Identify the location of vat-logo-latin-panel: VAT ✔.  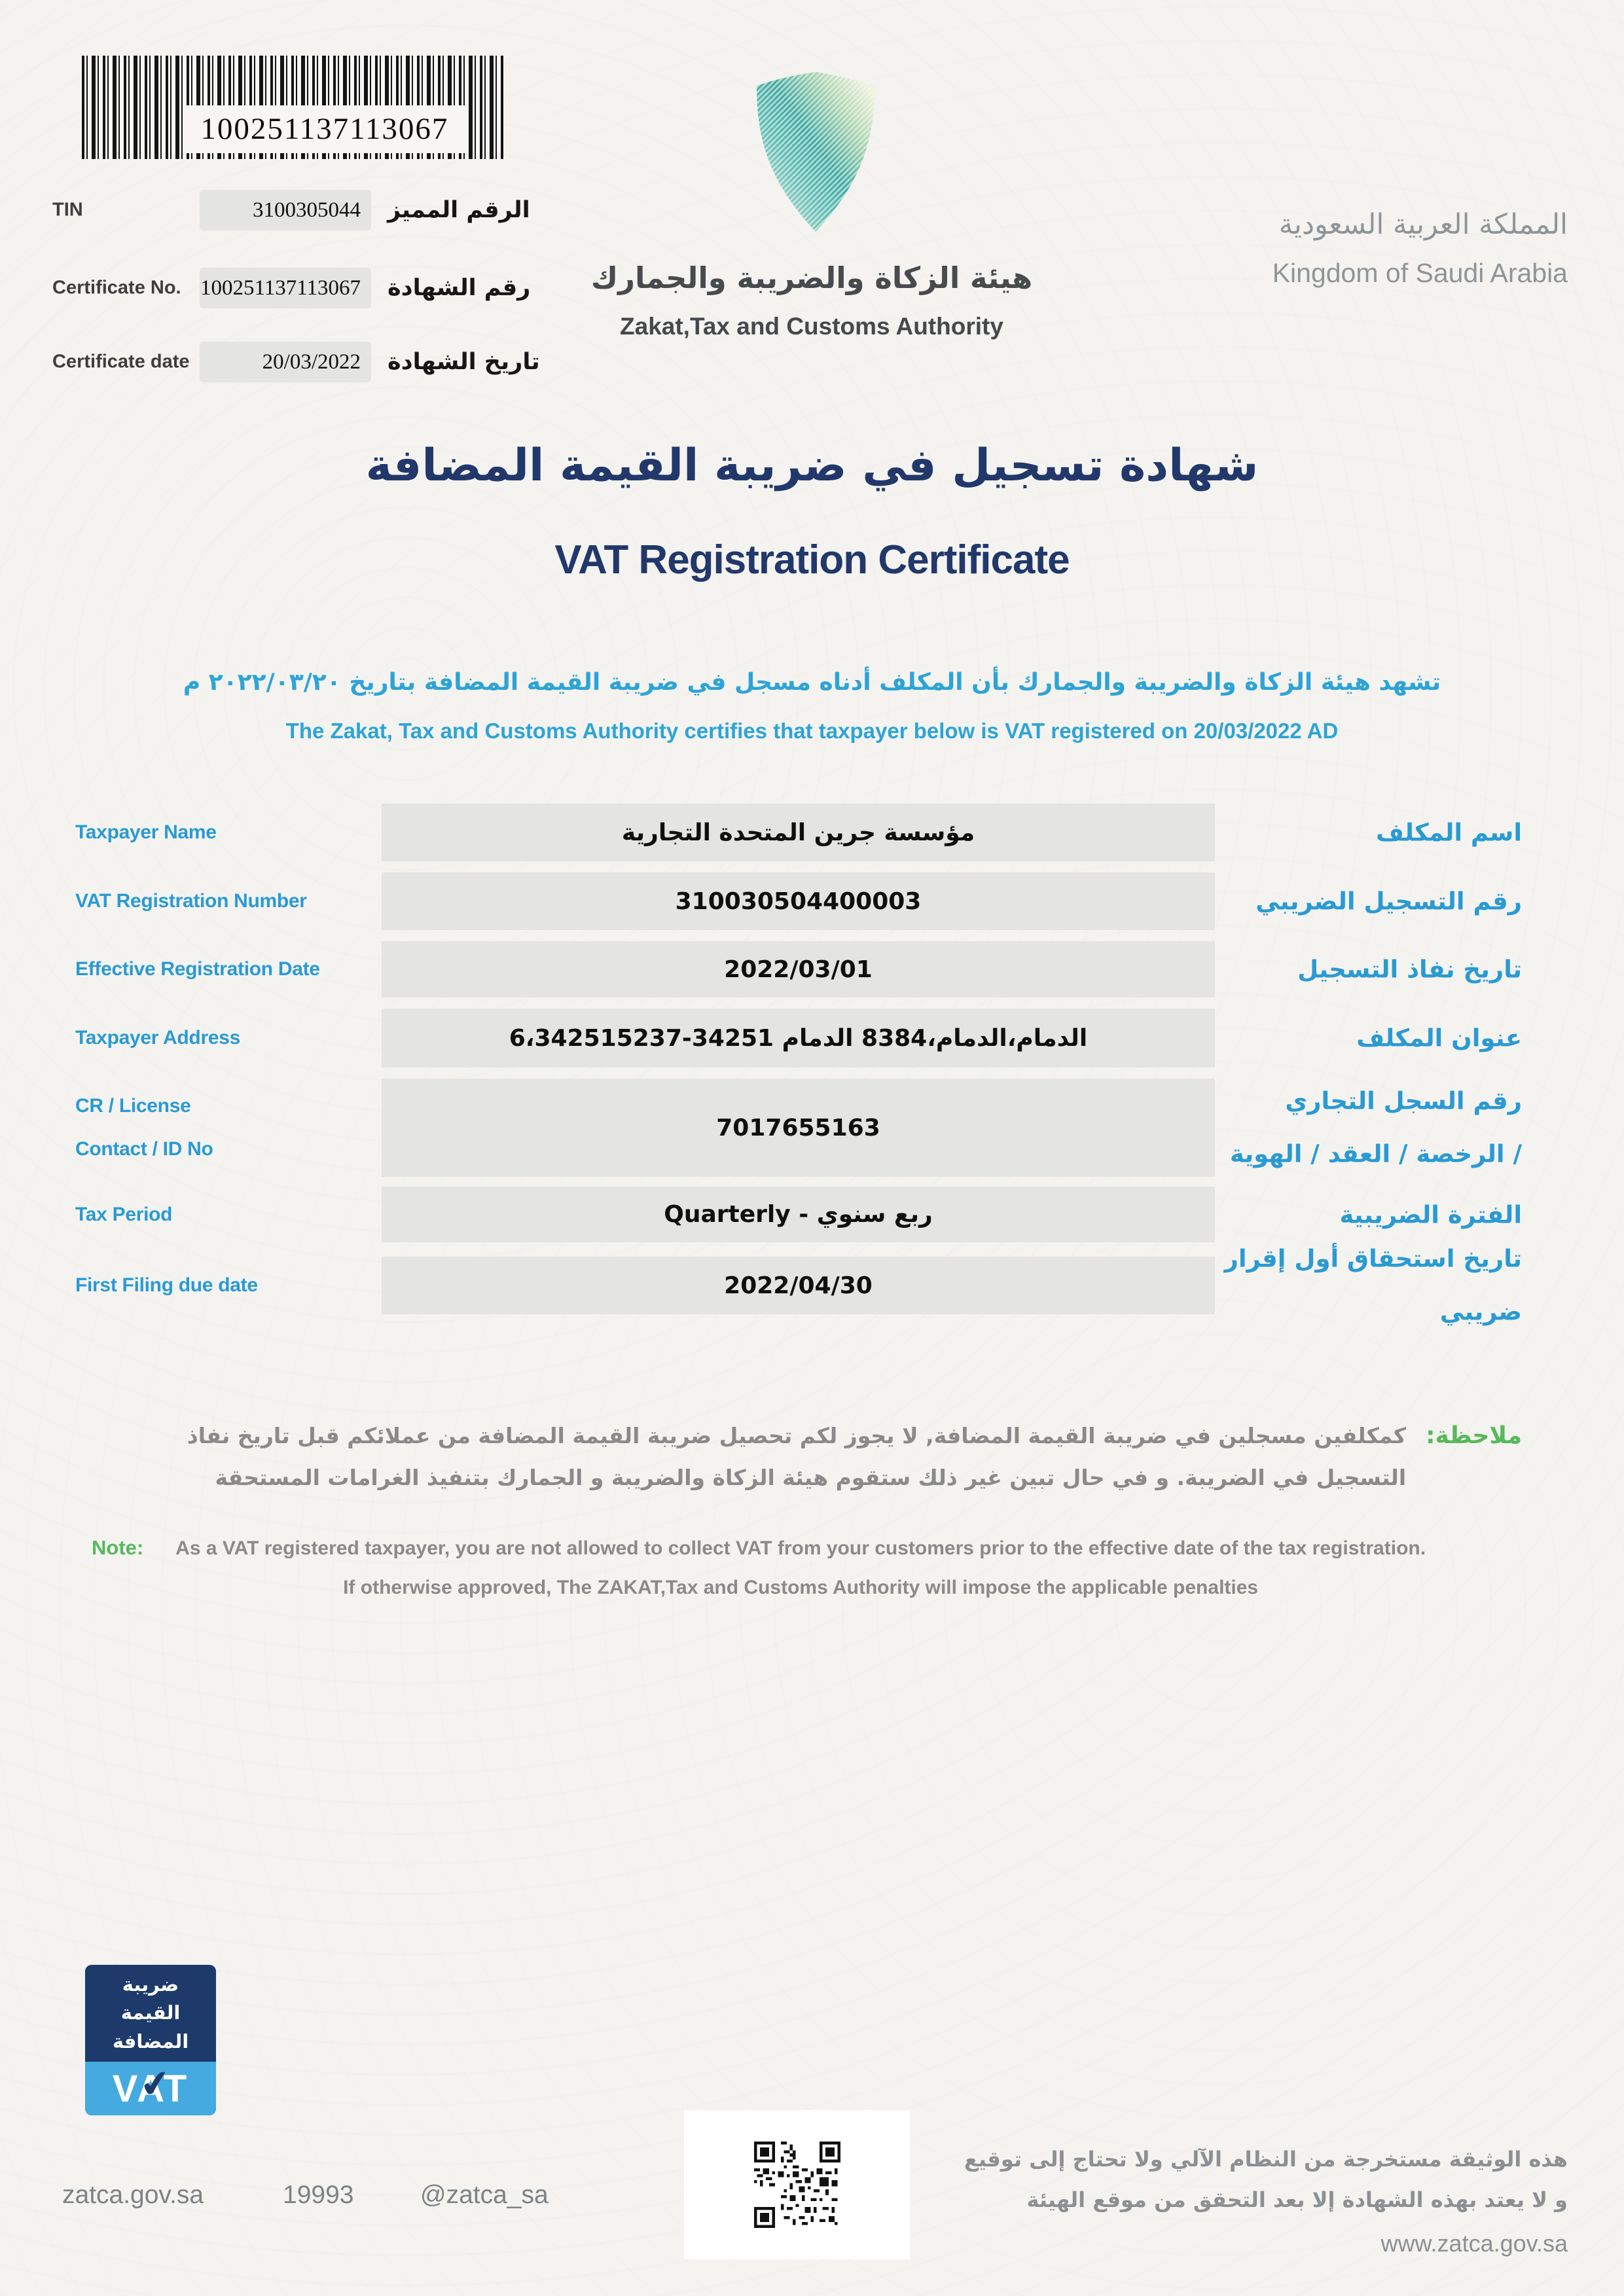
(150, 2088).